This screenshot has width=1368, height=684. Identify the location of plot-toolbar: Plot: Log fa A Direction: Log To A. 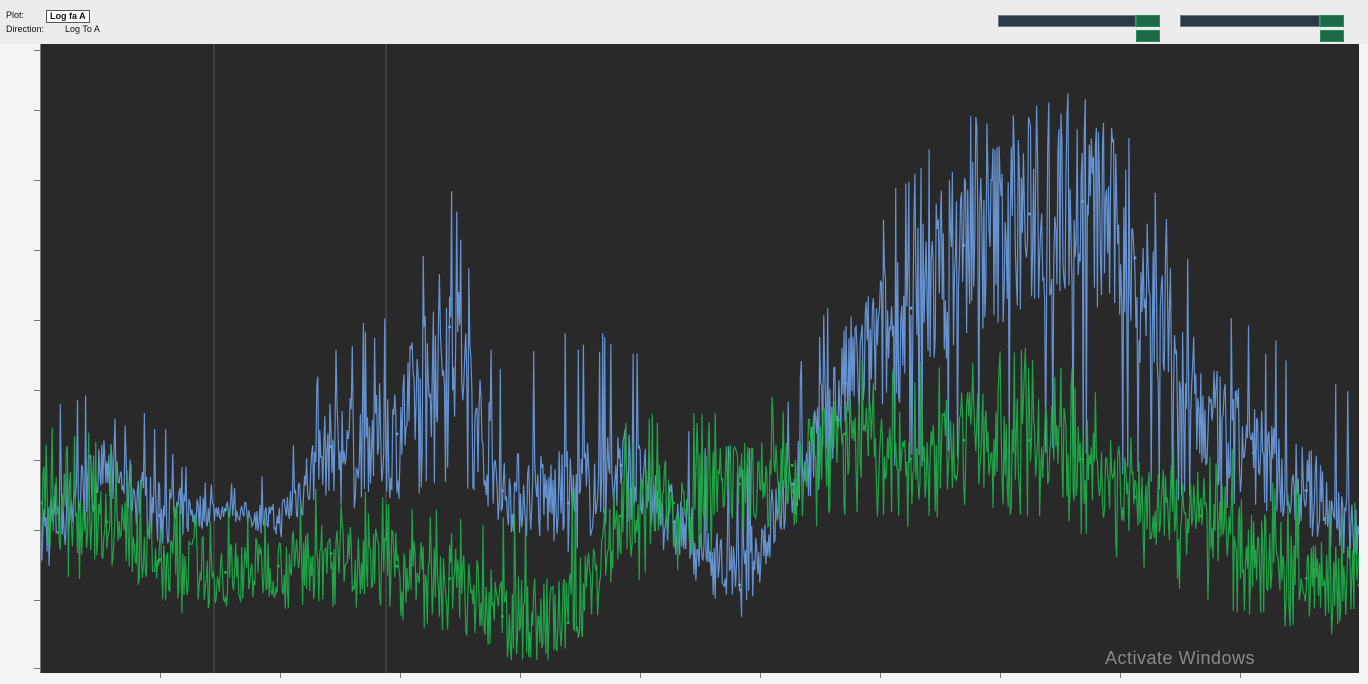
(684, 22).